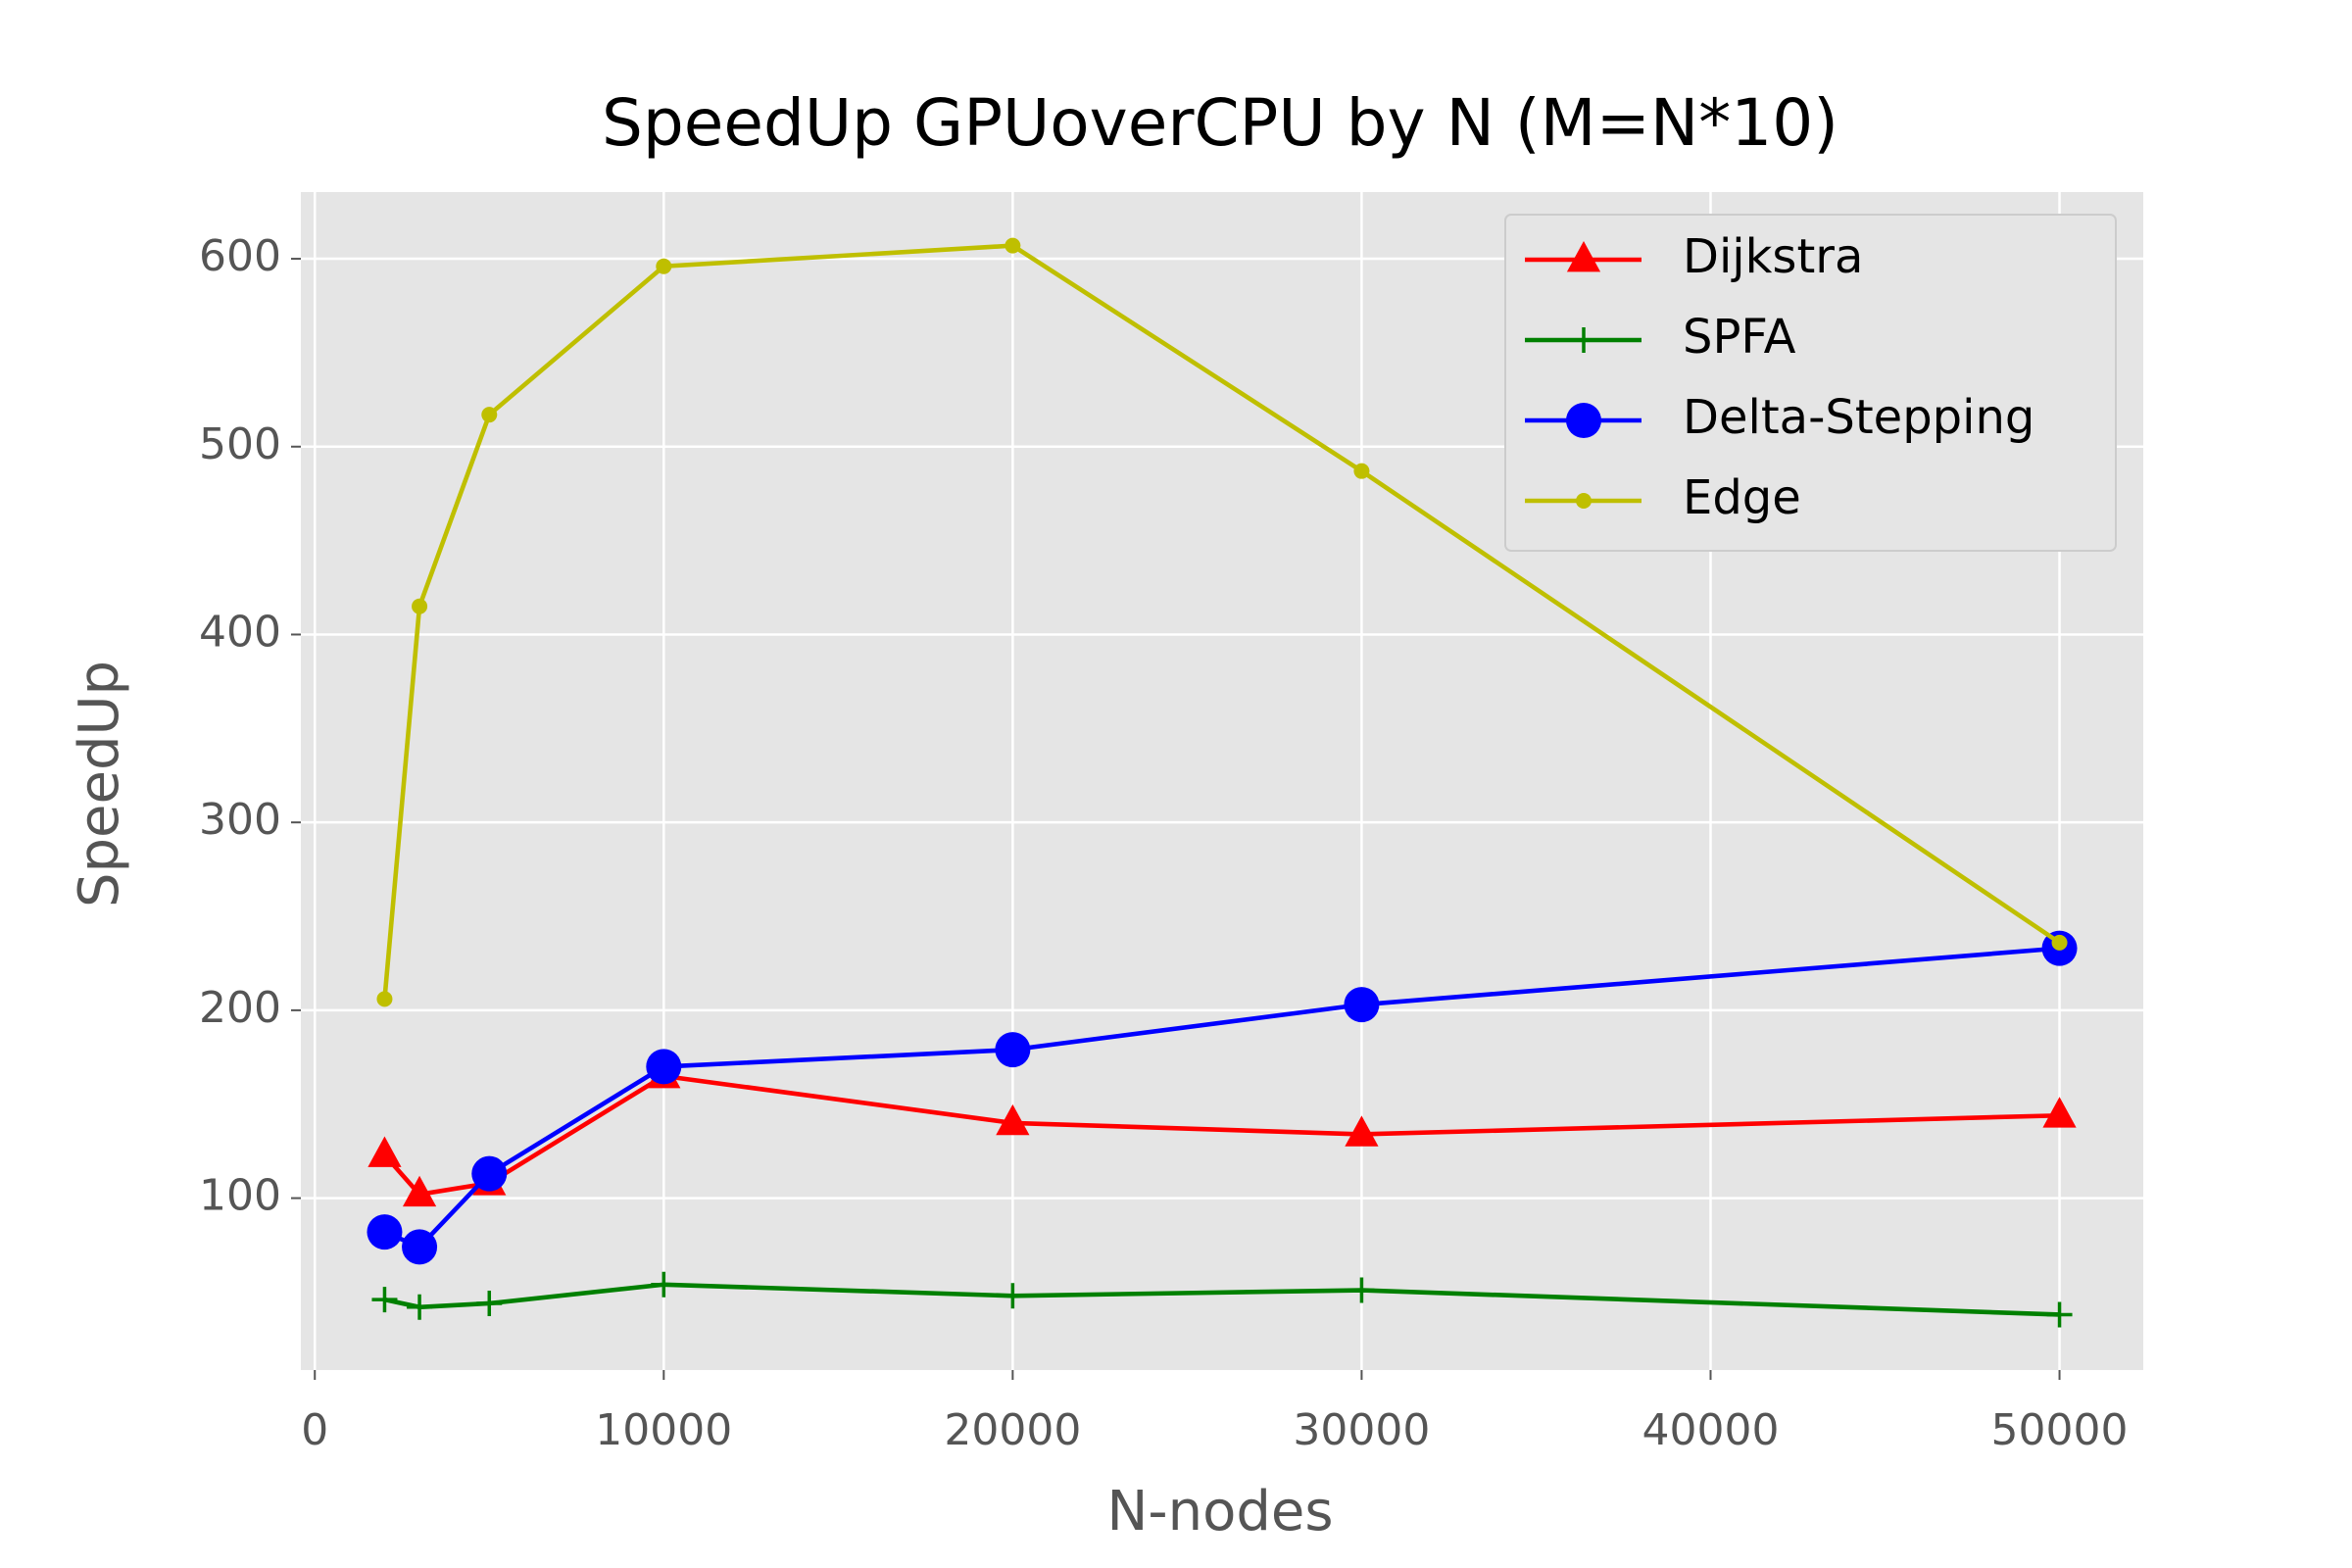  What do you see at coordinates (1858, 417) in the screenshot?
I see `legend-label: Delta-Stepping` at bounding box center [1858, 417].